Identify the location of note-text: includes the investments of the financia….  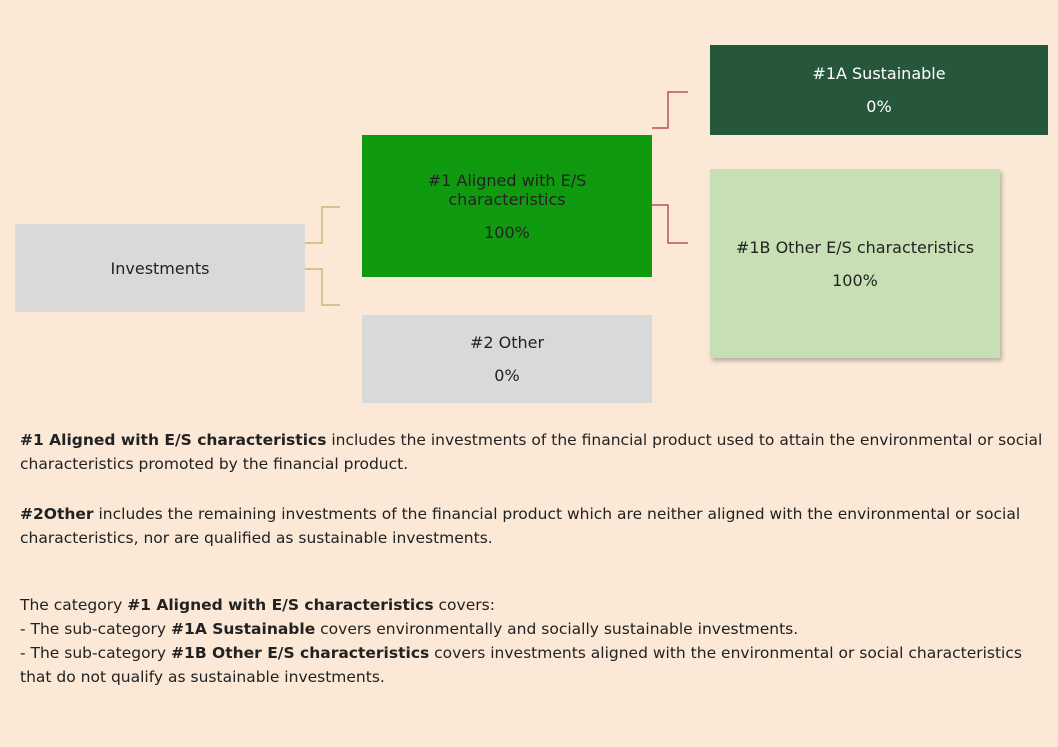
(531, 452).